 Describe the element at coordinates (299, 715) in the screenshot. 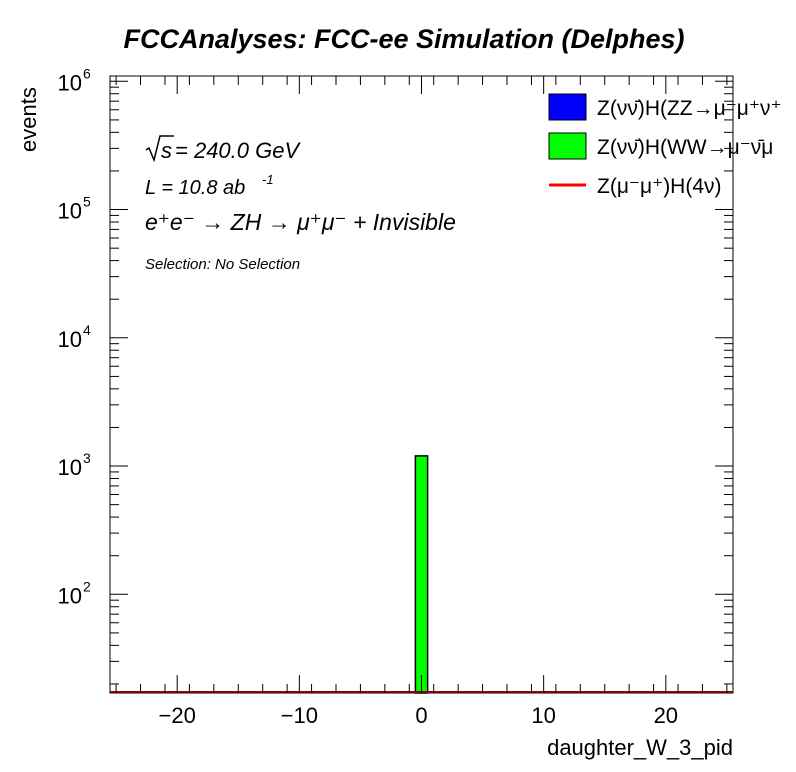

I see `x-tick-label: −10` at that location.